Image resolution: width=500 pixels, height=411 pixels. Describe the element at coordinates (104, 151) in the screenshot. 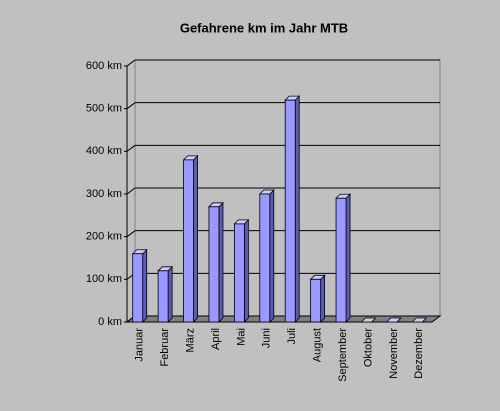

I see `y-tick-label: 400 km` at that location.